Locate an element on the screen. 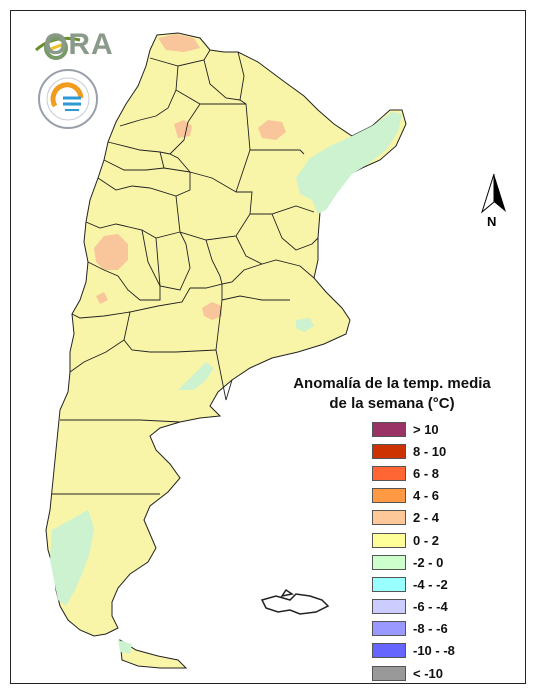  legend-item: 6 - 8 is located at coordinates (413, 473).